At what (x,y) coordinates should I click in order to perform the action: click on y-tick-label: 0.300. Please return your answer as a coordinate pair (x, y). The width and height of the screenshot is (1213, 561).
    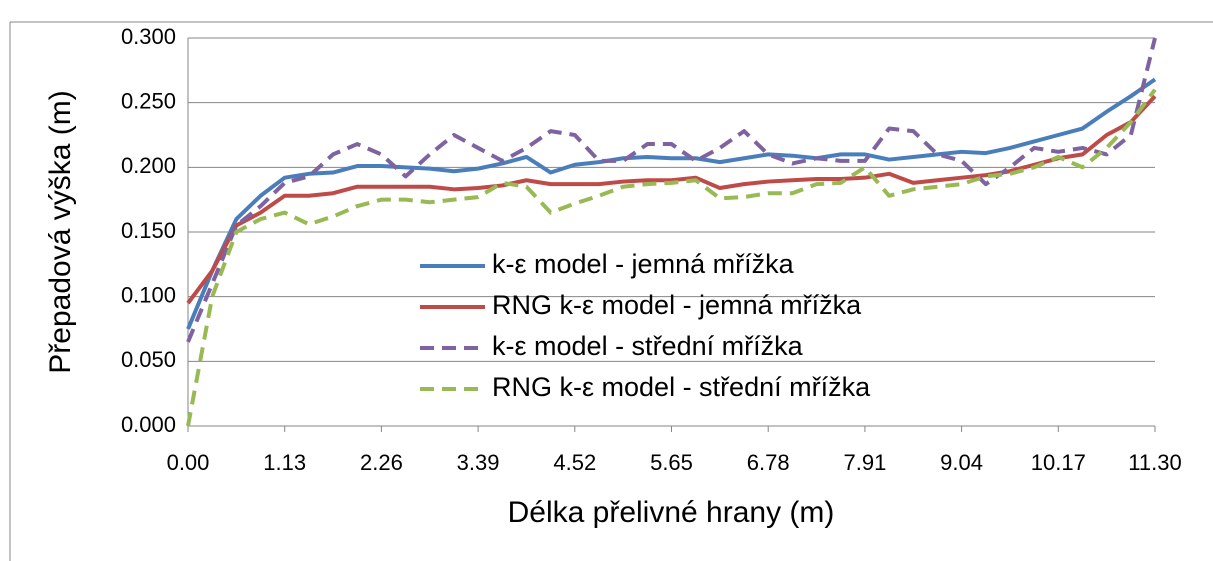
    Looking at the image, I should click on (148, 36).